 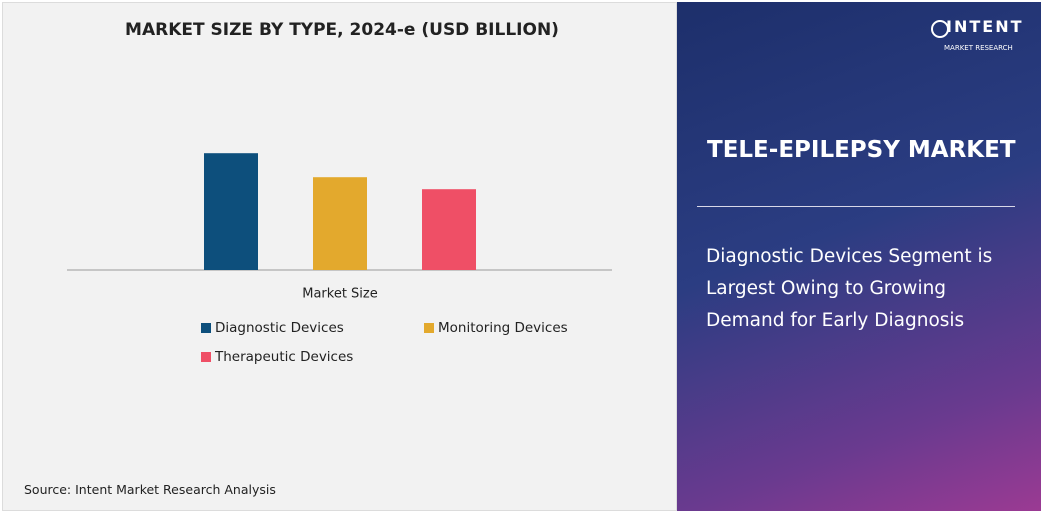 I want to click on heading: TELE-EPILEPSY MARKET, so click(x=861, y=150).